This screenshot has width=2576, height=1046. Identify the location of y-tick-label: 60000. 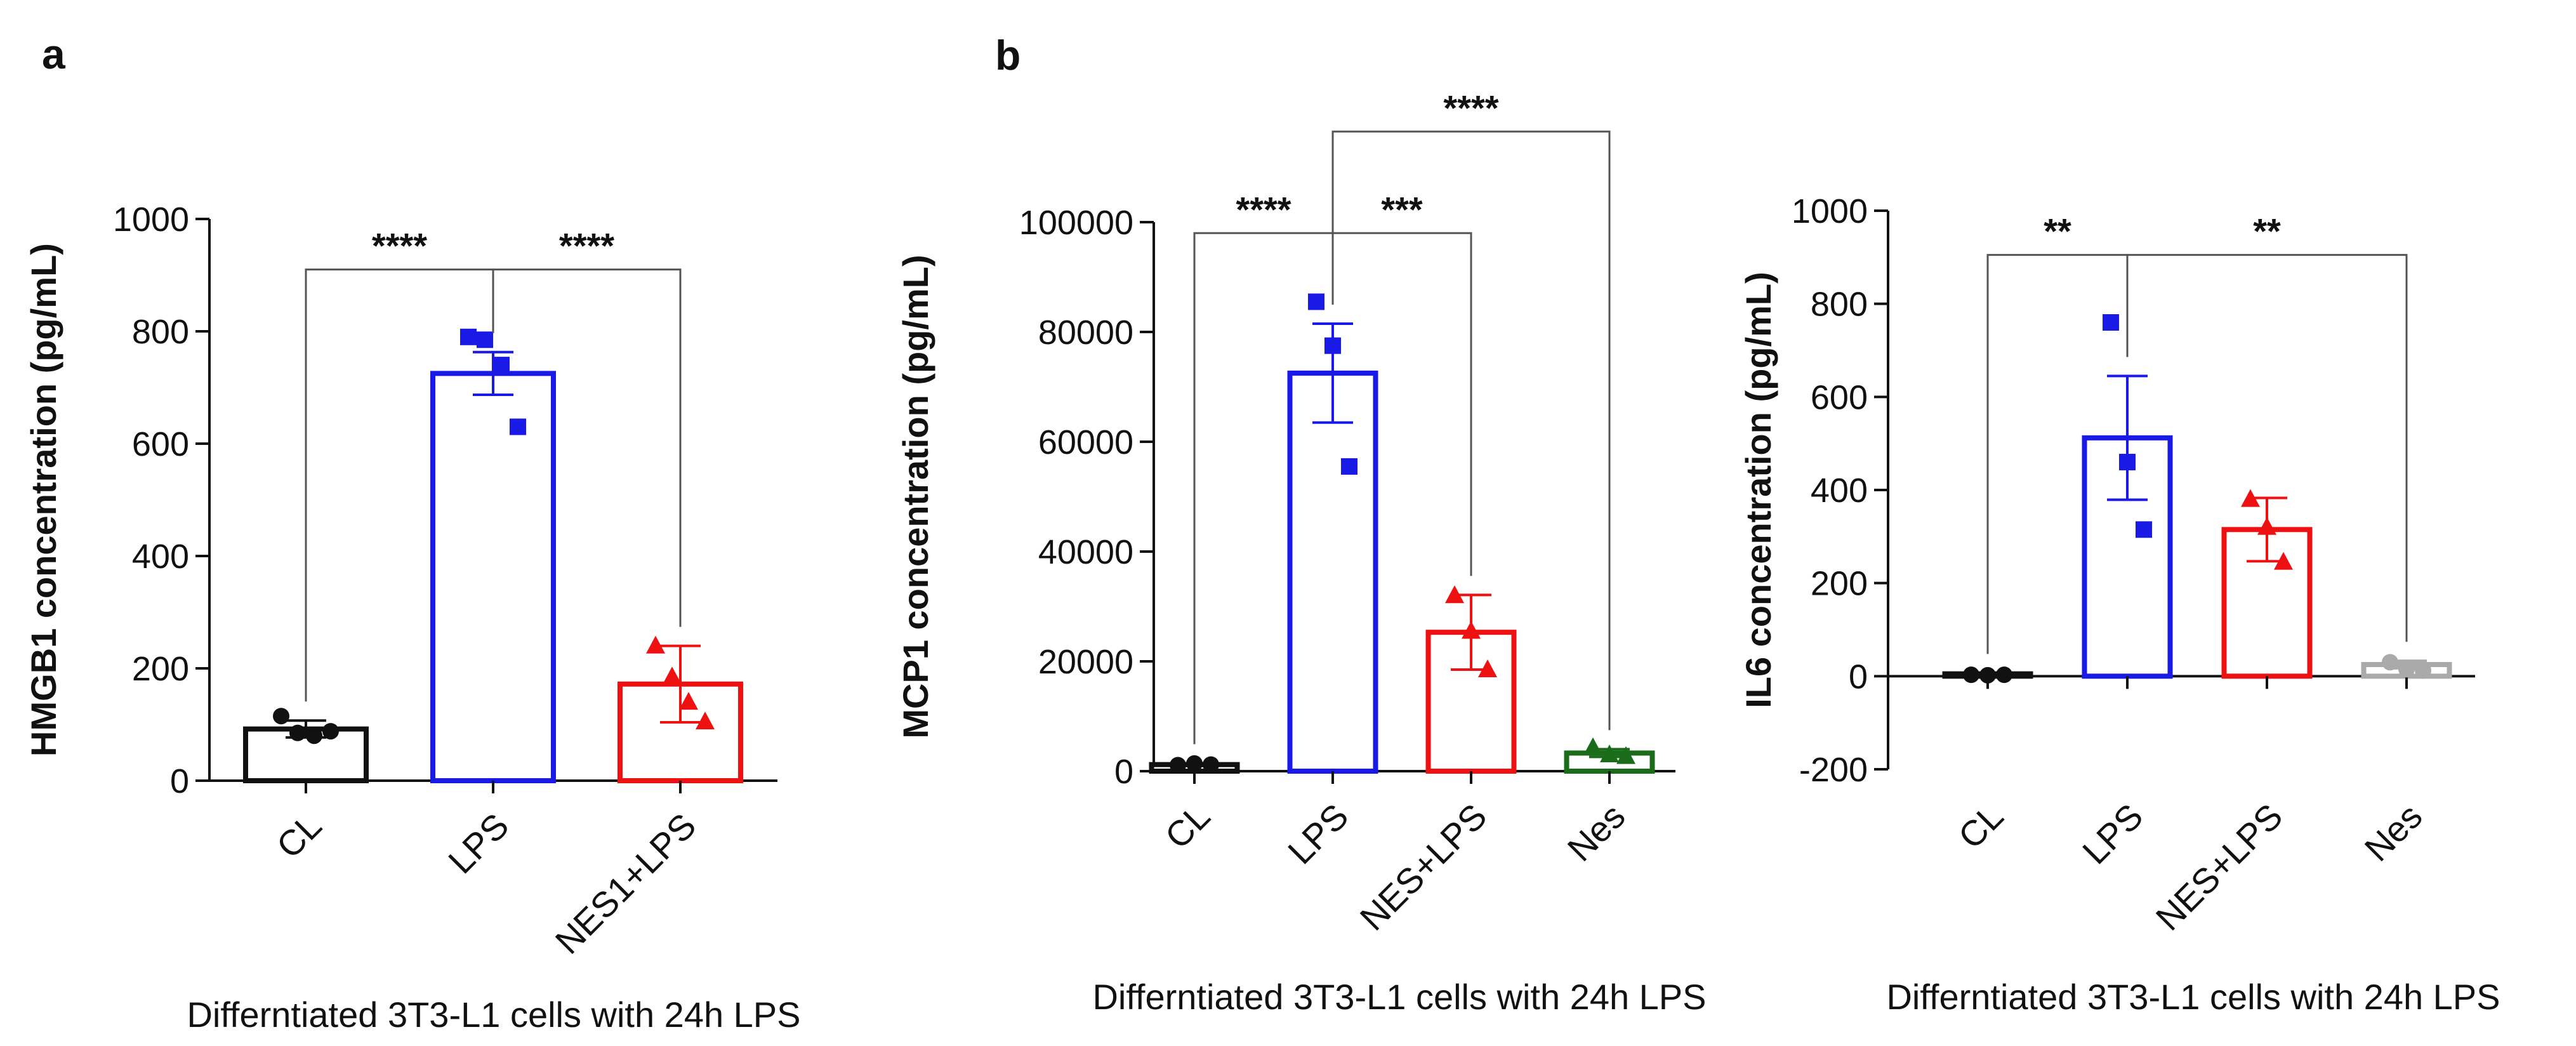
(1086, 442).